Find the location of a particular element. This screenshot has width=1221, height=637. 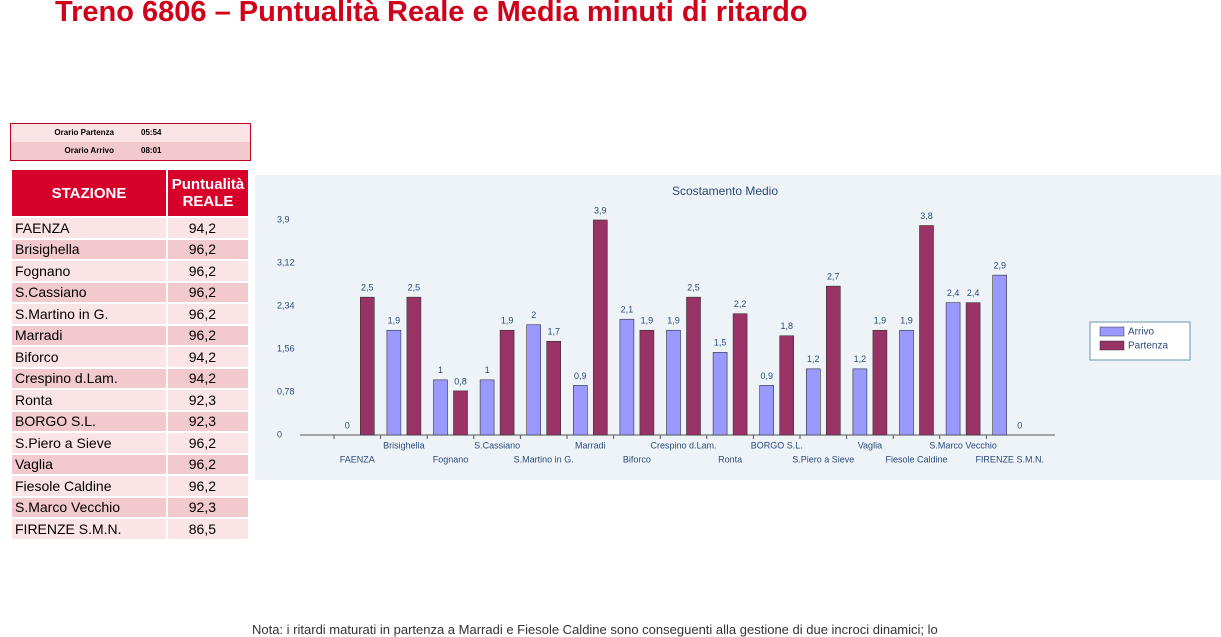

value-label: 2,4 is located at coordinates (973, 293).